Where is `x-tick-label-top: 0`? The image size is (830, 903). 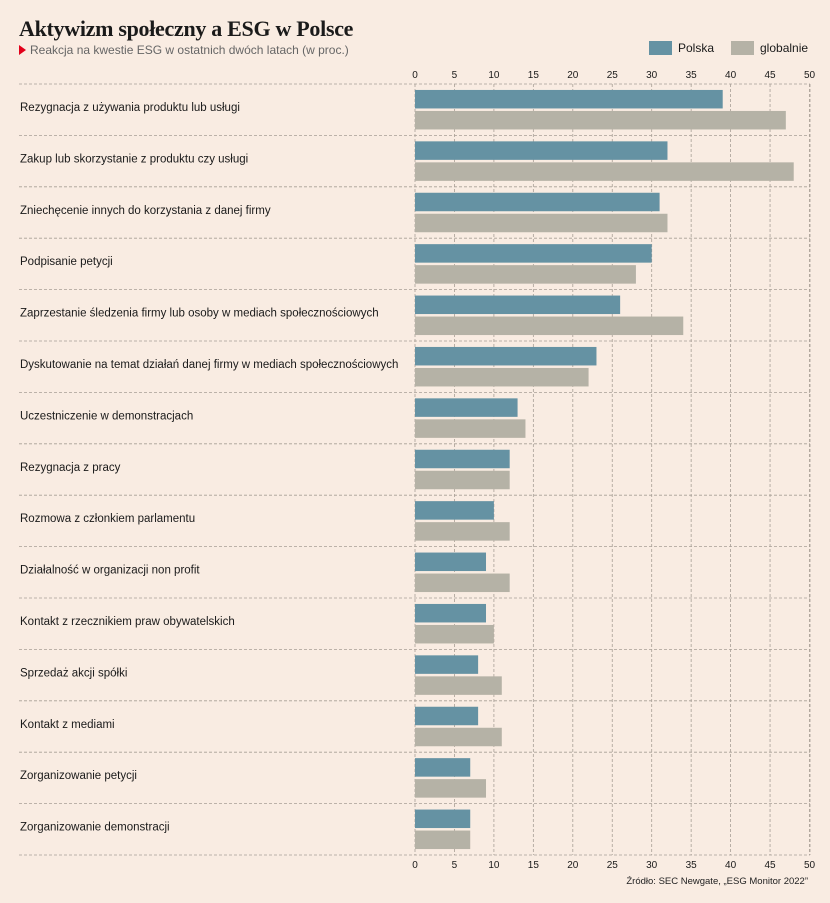
x-tick-label-top: 0 is located at coordinates (415, 75).